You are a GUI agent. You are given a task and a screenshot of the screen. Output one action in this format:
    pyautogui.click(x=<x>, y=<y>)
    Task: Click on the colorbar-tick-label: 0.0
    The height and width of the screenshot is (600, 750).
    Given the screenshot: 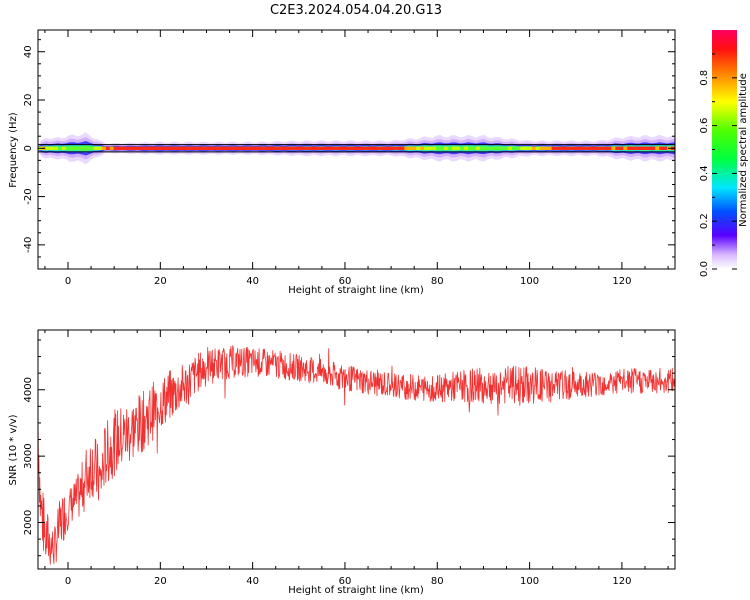 What is the action you would take?
    pyautogui.click(x=704, y=269)
    